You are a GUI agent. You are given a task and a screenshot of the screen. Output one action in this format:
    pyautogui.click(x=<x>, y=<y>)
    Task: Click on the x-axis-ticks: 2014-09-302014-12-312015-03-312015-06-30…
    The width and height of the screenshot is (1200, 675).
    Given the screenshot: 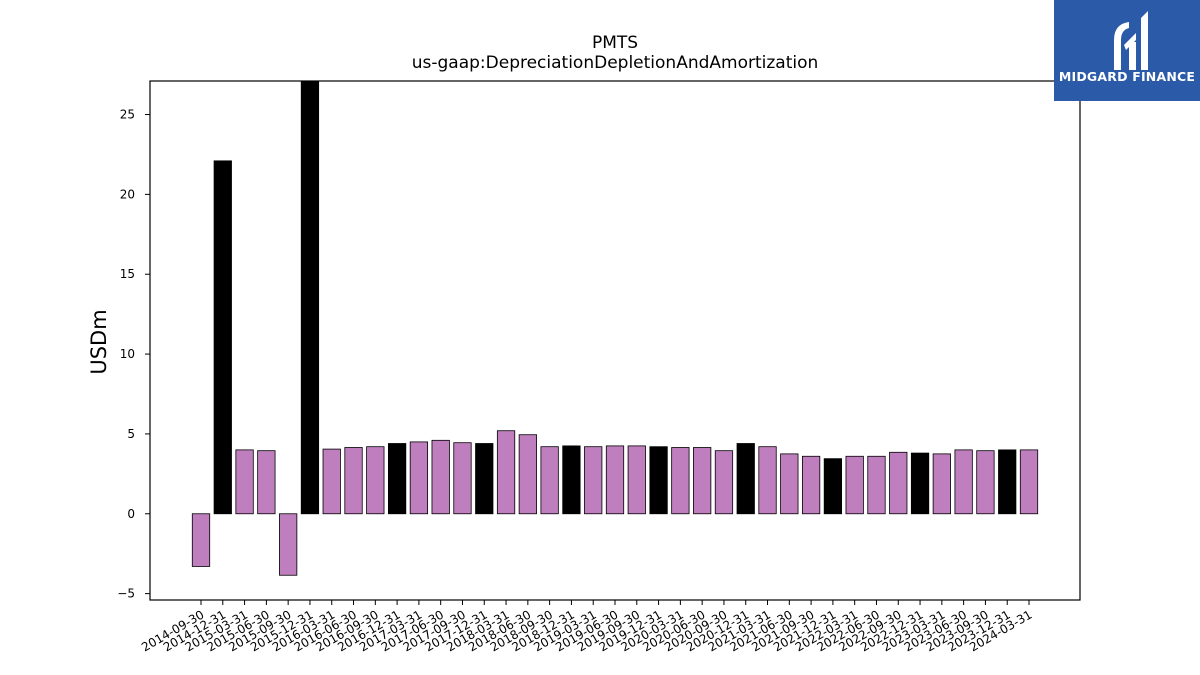 What is the action you would take?
    pyautogui.click(x=587, y=627)
    